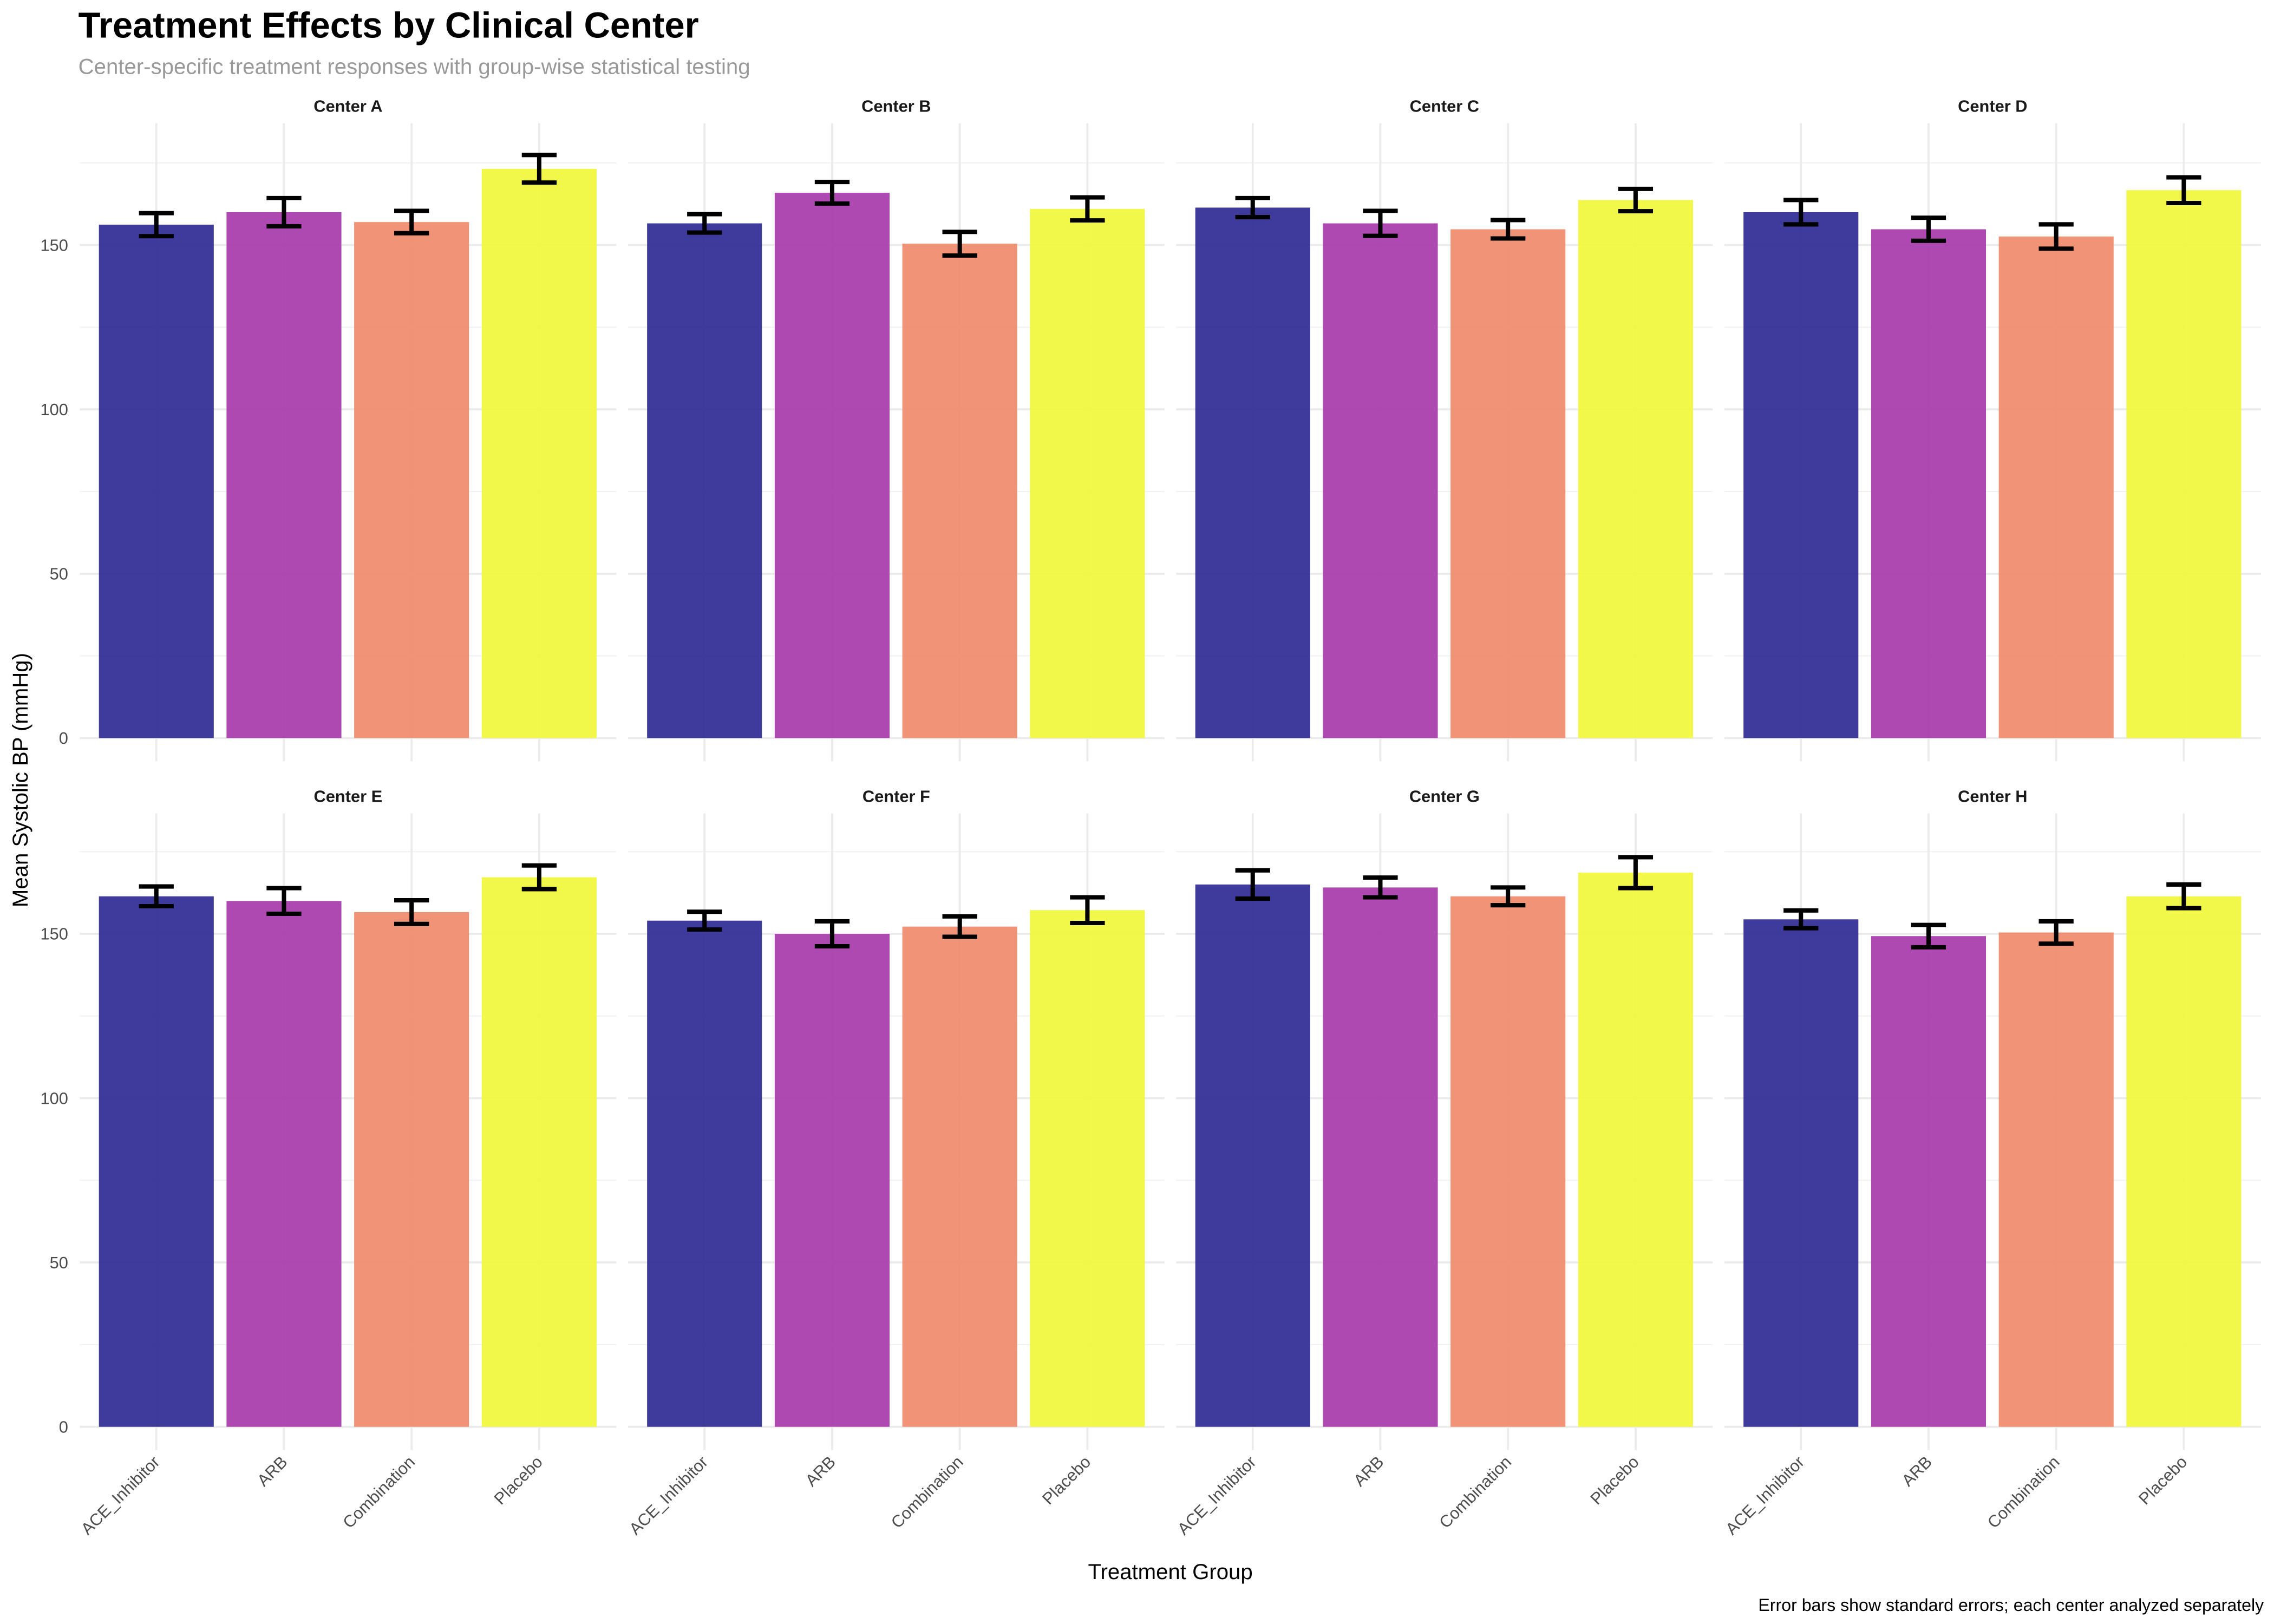 This screenshot has width=2274, height=1624. What do you see at coordinates (348, 106) in the screenshot?
I see `facet-strip-label: Center A` at bounding box center [348, 106].